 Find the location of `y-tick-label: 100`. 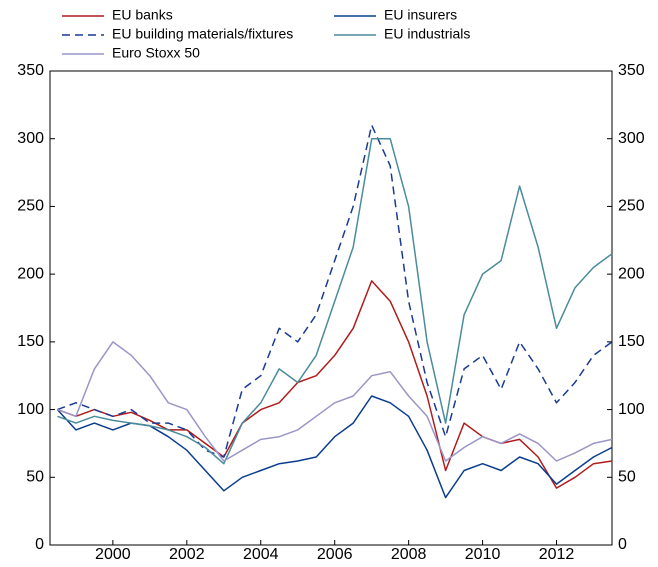

y-tick-label: 100 is located at coordinates (30, 409).